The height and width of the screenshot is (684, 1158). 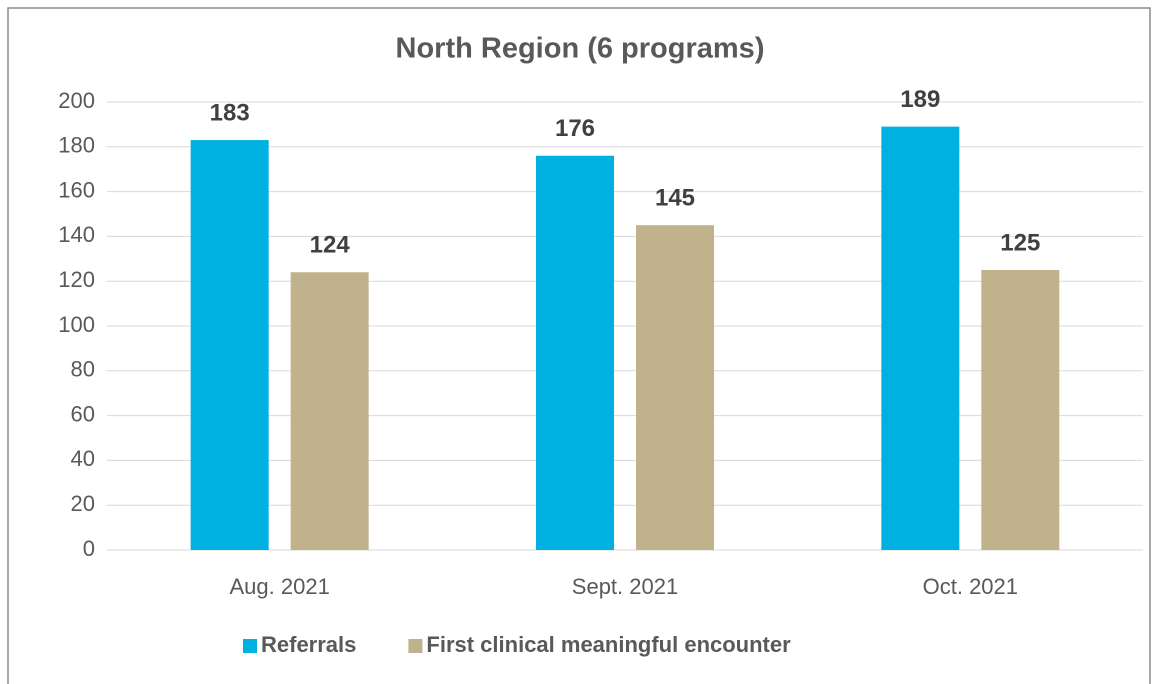 I want to click on legend-label: Referrals, so click(x=308, y=644).